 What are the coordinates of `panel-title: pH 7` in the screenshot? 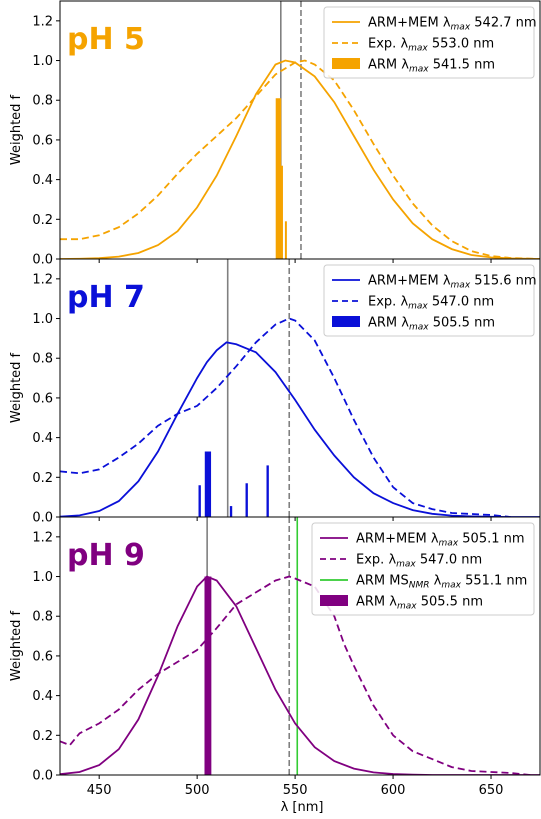 It's located at (106, 297).